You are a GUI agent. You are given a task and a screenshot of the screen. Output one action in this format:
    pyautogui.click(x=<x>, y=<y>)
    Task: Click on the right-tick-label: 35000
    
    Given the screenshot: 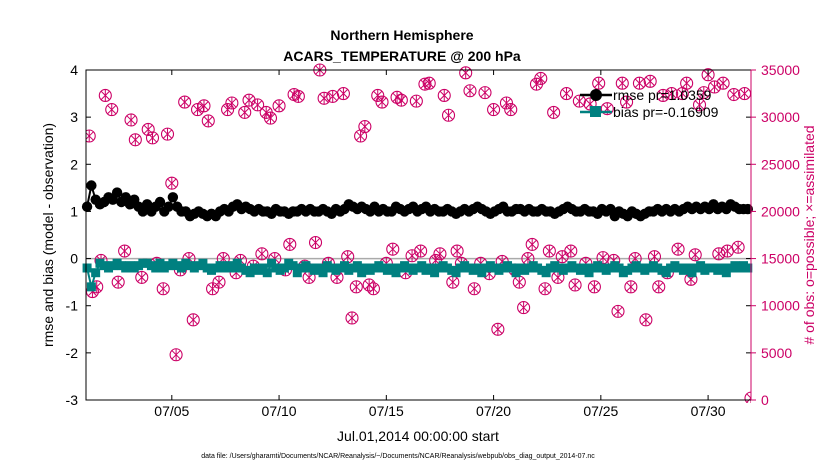 What is the action you would take?
    pyautogui.click(x=780, y=70)
    